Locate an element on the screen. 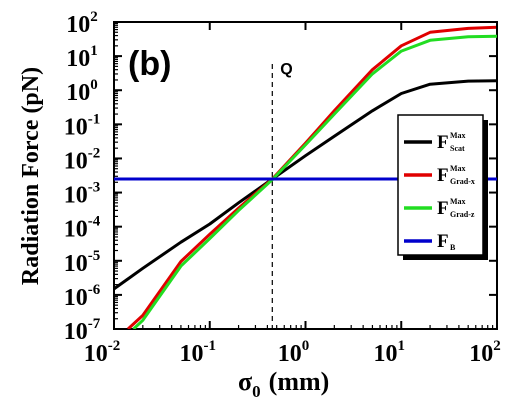 This screenshot has width=528, height=407. y-tick-label: 10⁻⁵ is located at coordinates (82, 262).